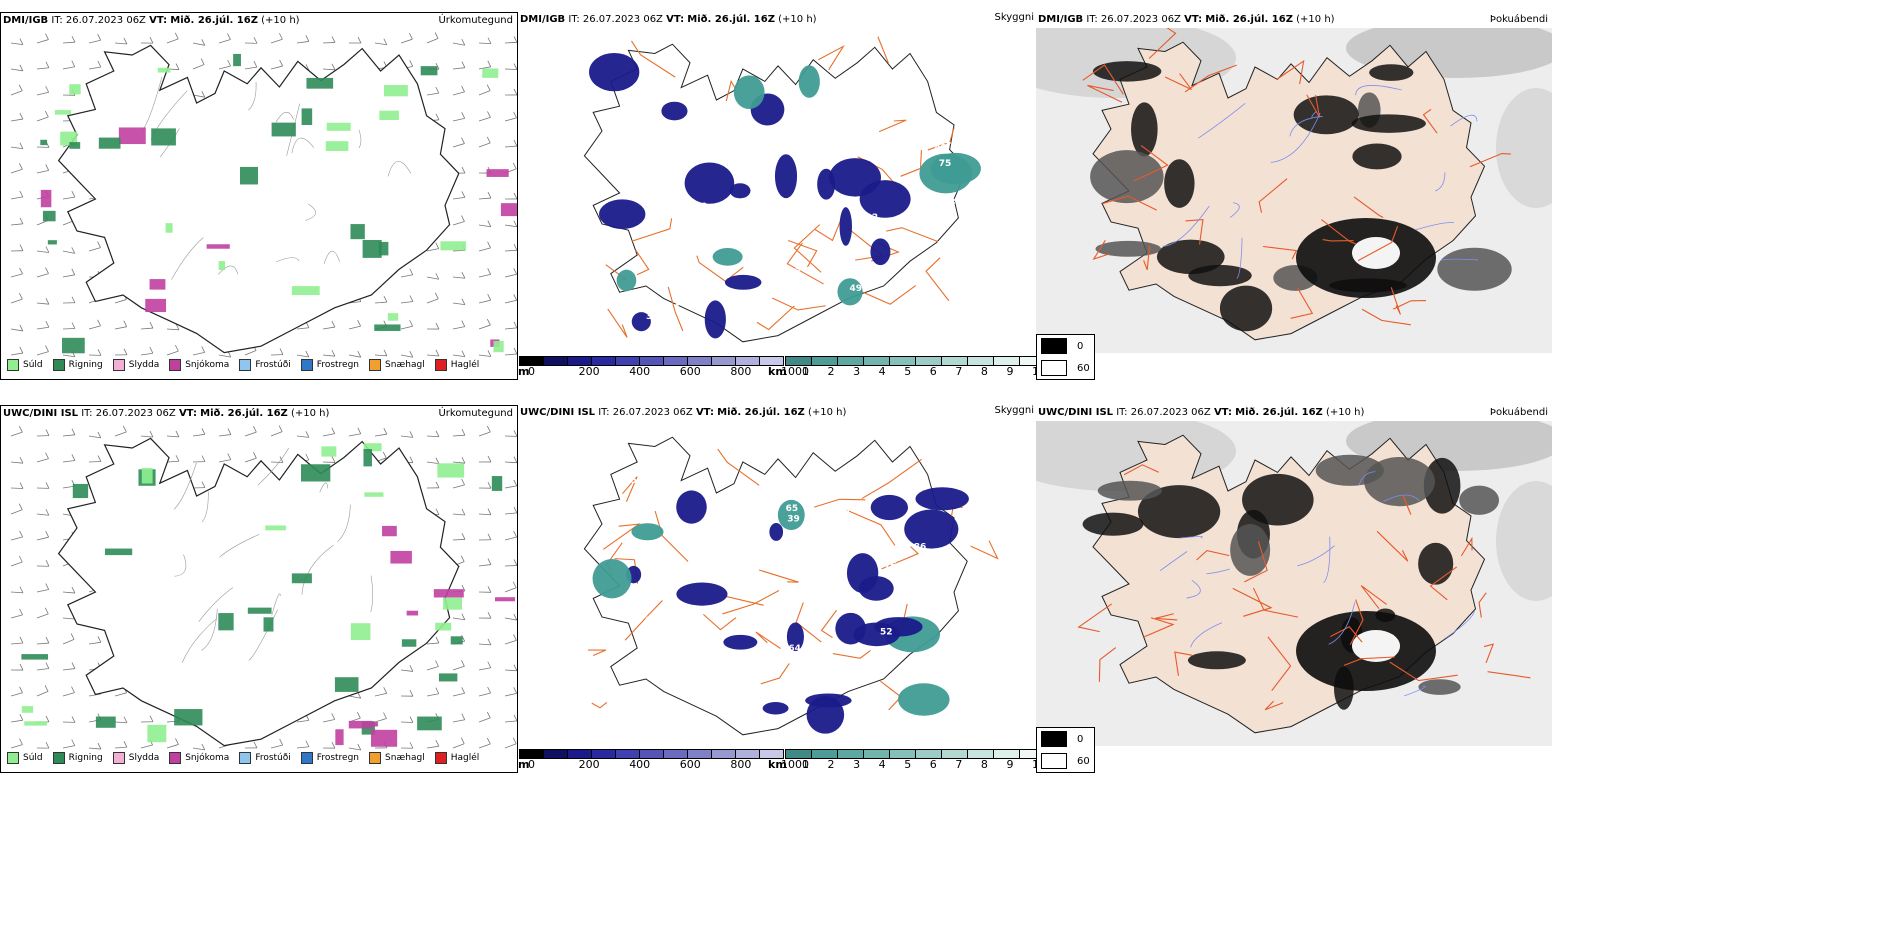 The width and height of the screenshot is (1900, 950). I want to click on parameter-name: Skyggni, so click(1014, 17).